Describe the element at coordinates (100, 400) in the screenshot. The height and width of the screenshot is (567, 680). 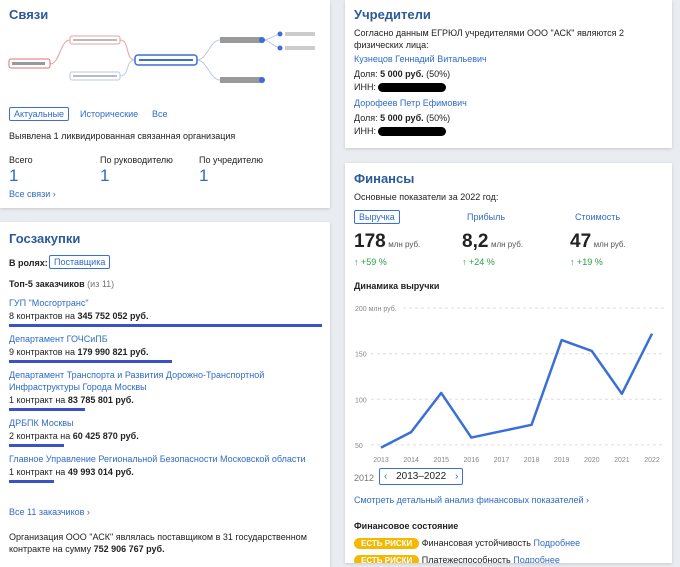
I see `amount: 83 785 801 руб.` at that location.